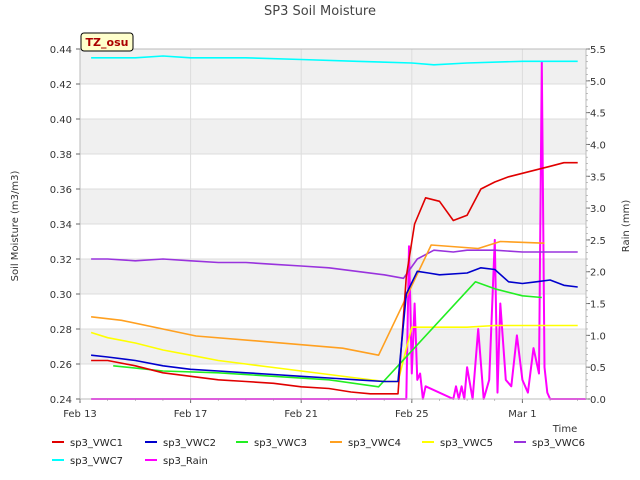 The image size is (640, 480). Describe the element at coordinates (61, 50) in the screenshot. I see `y-tick-label: 0.44` at that location.